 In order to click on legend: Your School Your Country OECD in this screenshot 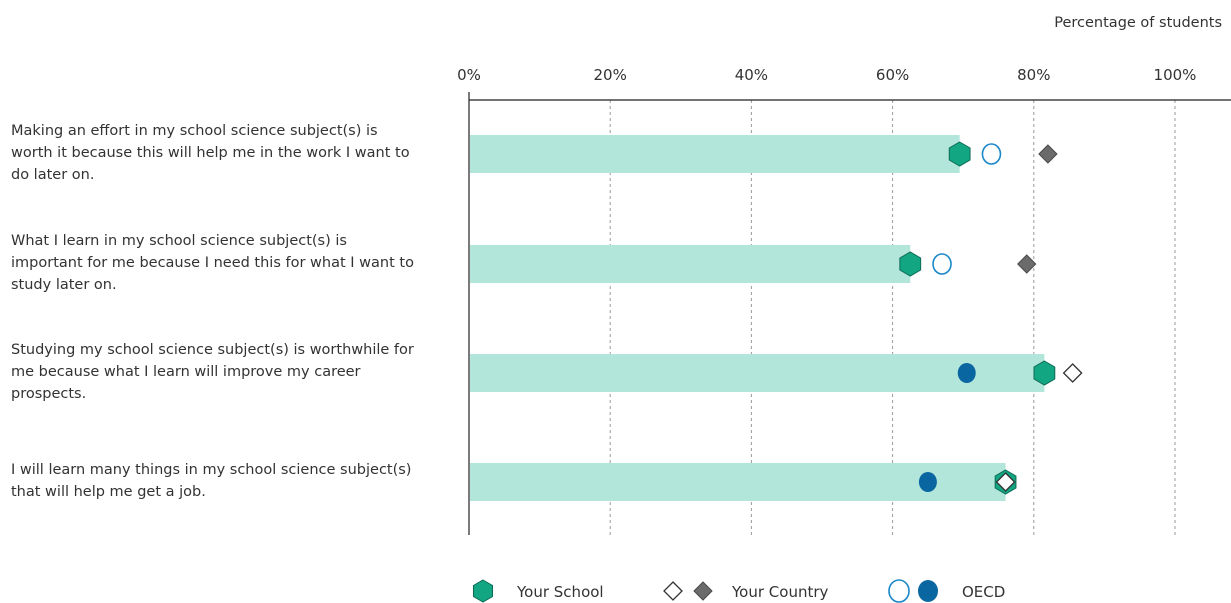, I will do `click(738, 591)`.